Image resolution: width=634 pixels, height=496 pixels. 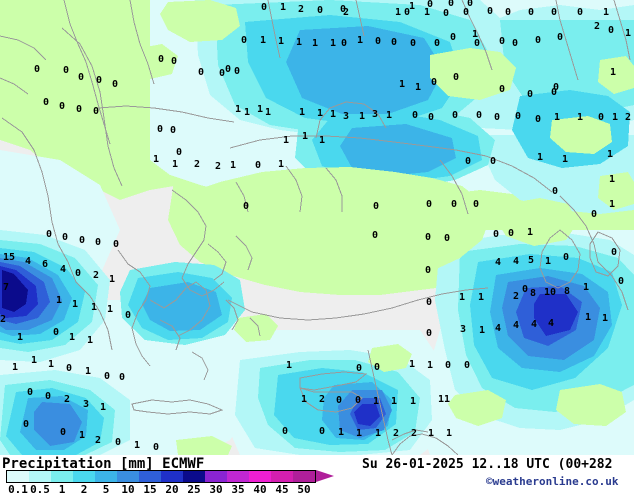 I want to click on colorbar: 0.1 0.5 1 2 5 10 15 20 25 30 35 40 45 50, so click(x=171, y=483).